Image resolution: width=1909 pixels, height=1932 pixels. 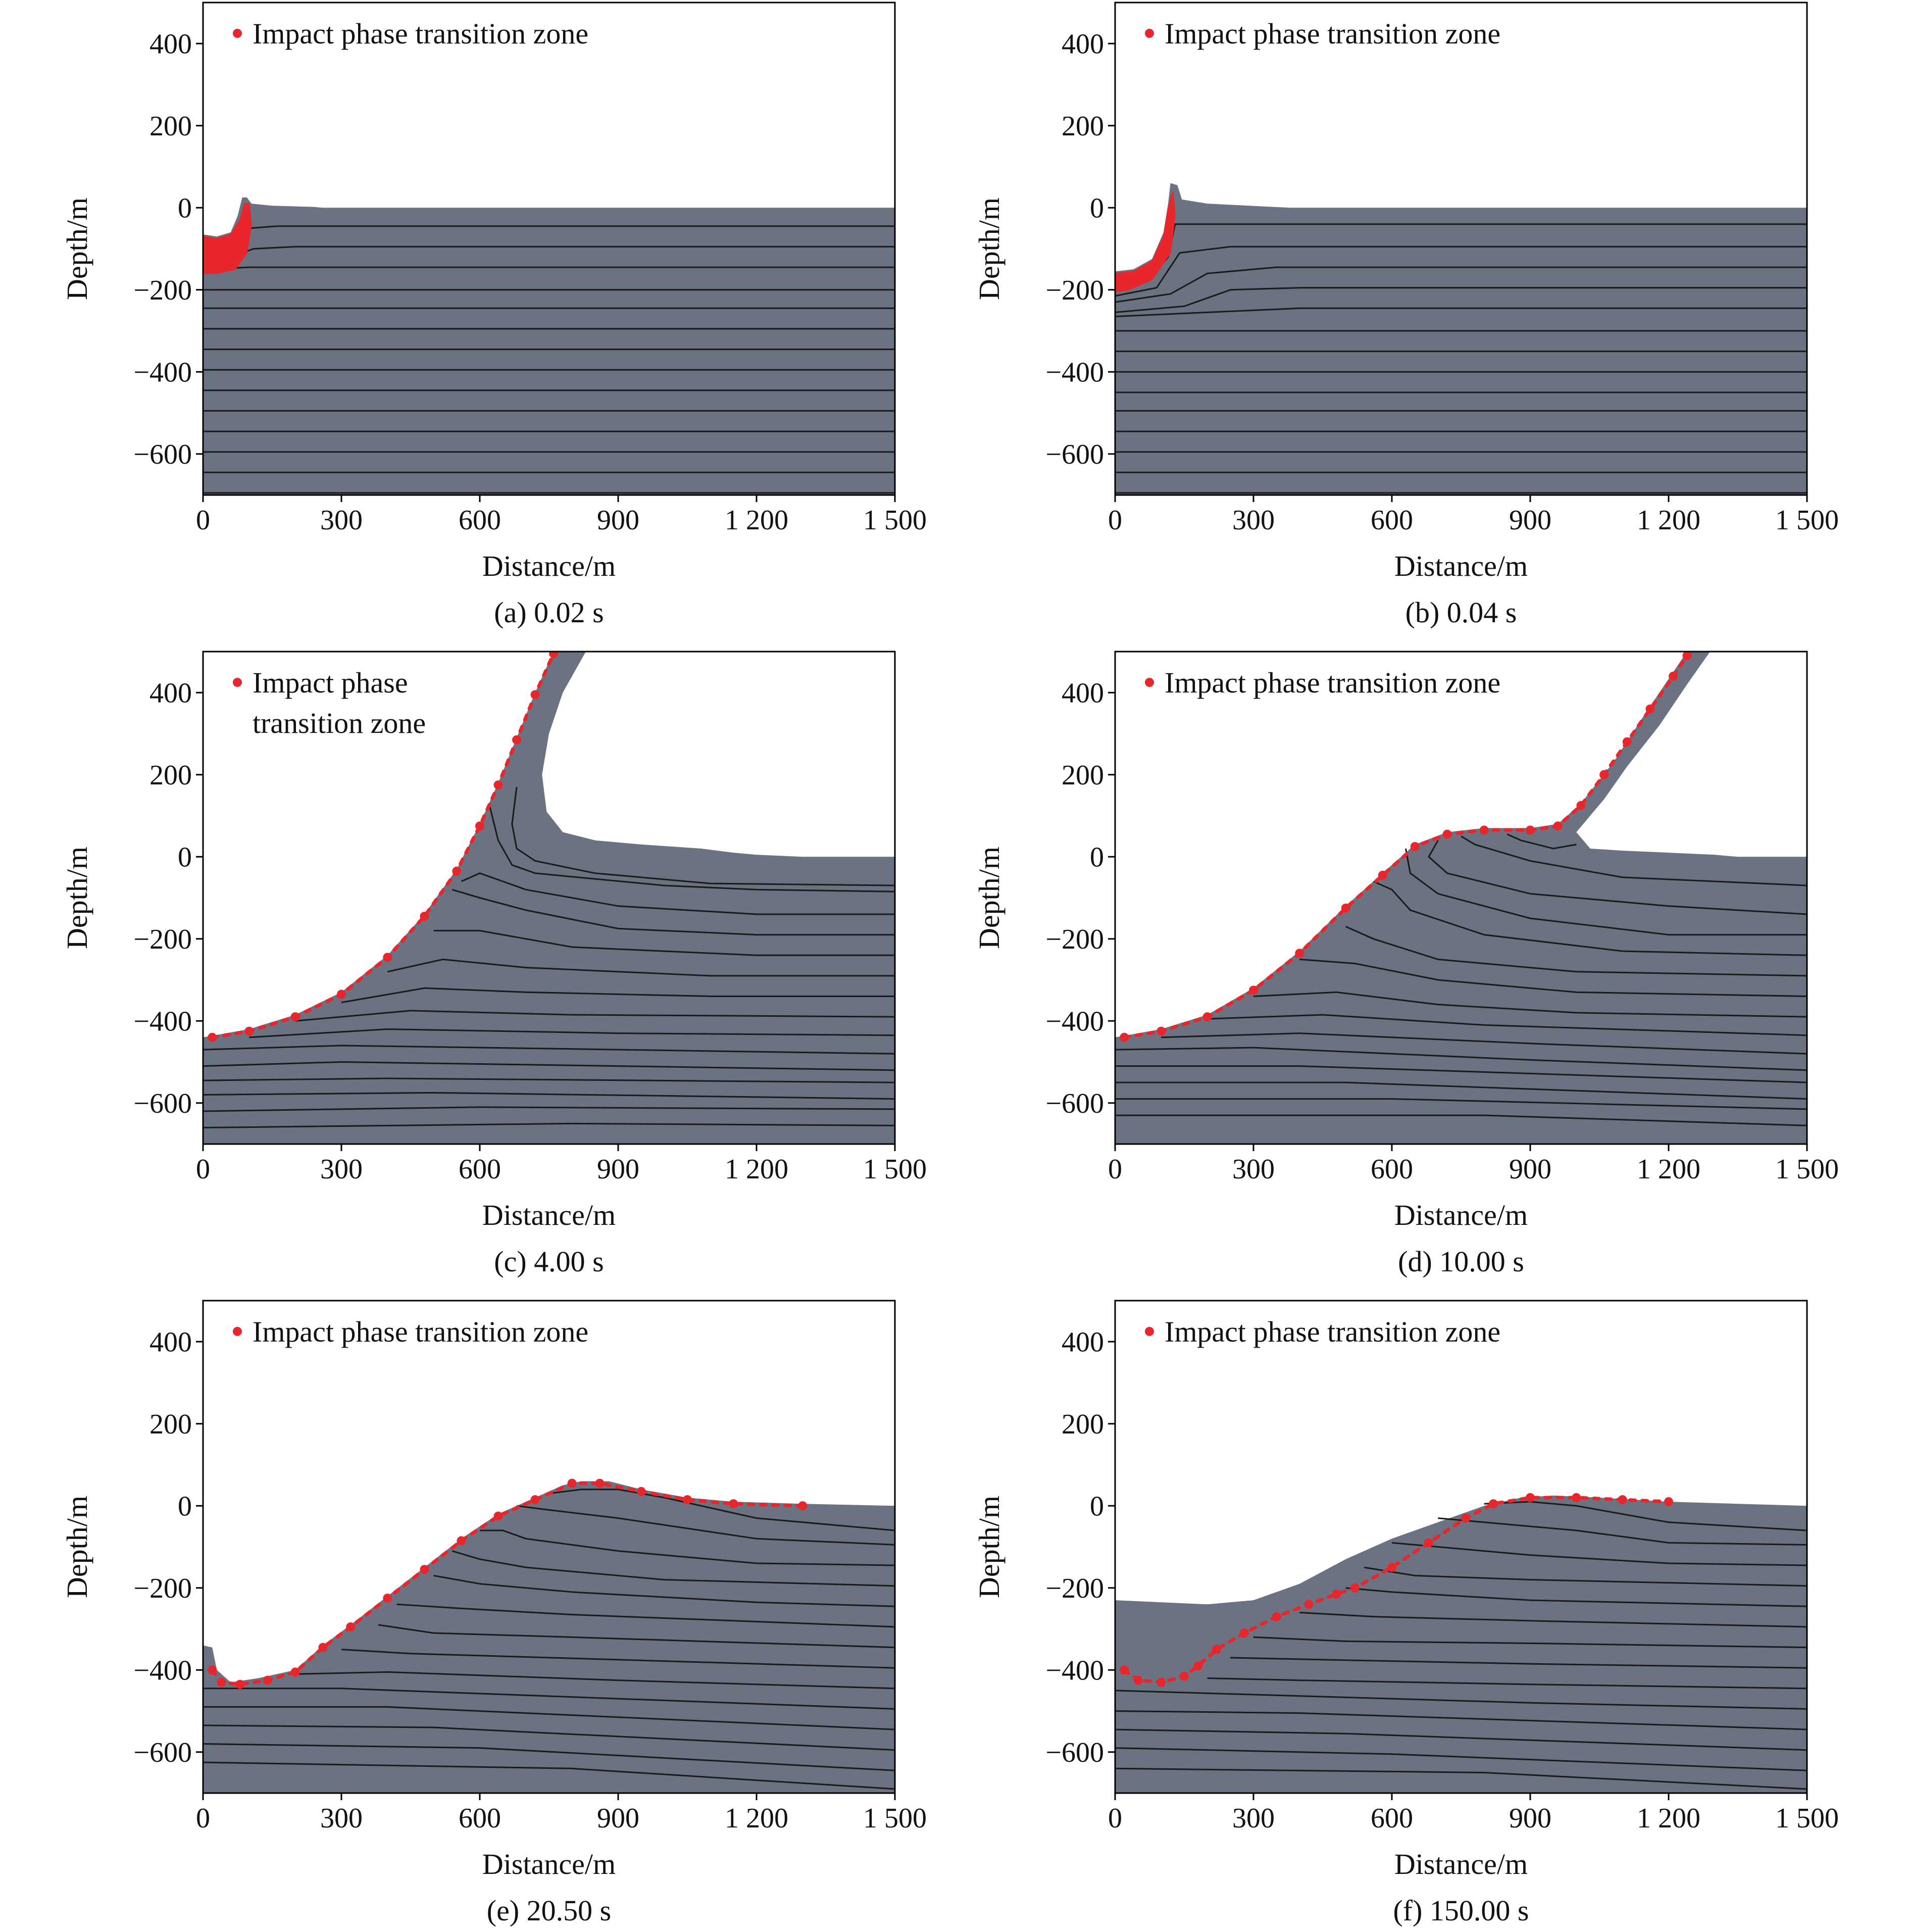 What do you see at coordinates (330, 682) in the screenshot?
I see `legend-label-line: Impact phase` at bounding box center [330, 682].